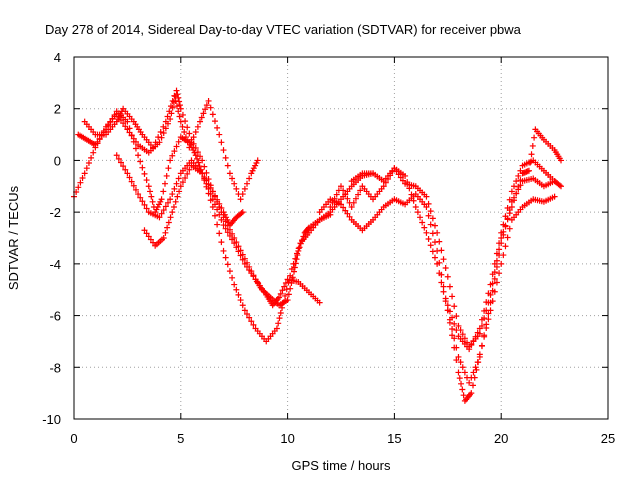 Image resolution: width=640 pixels, height=480 pixels. What do you see at coordinates (55, 316) in the screenshot?
I see `y-tick-label: -6` at bounding box center [55, 316].